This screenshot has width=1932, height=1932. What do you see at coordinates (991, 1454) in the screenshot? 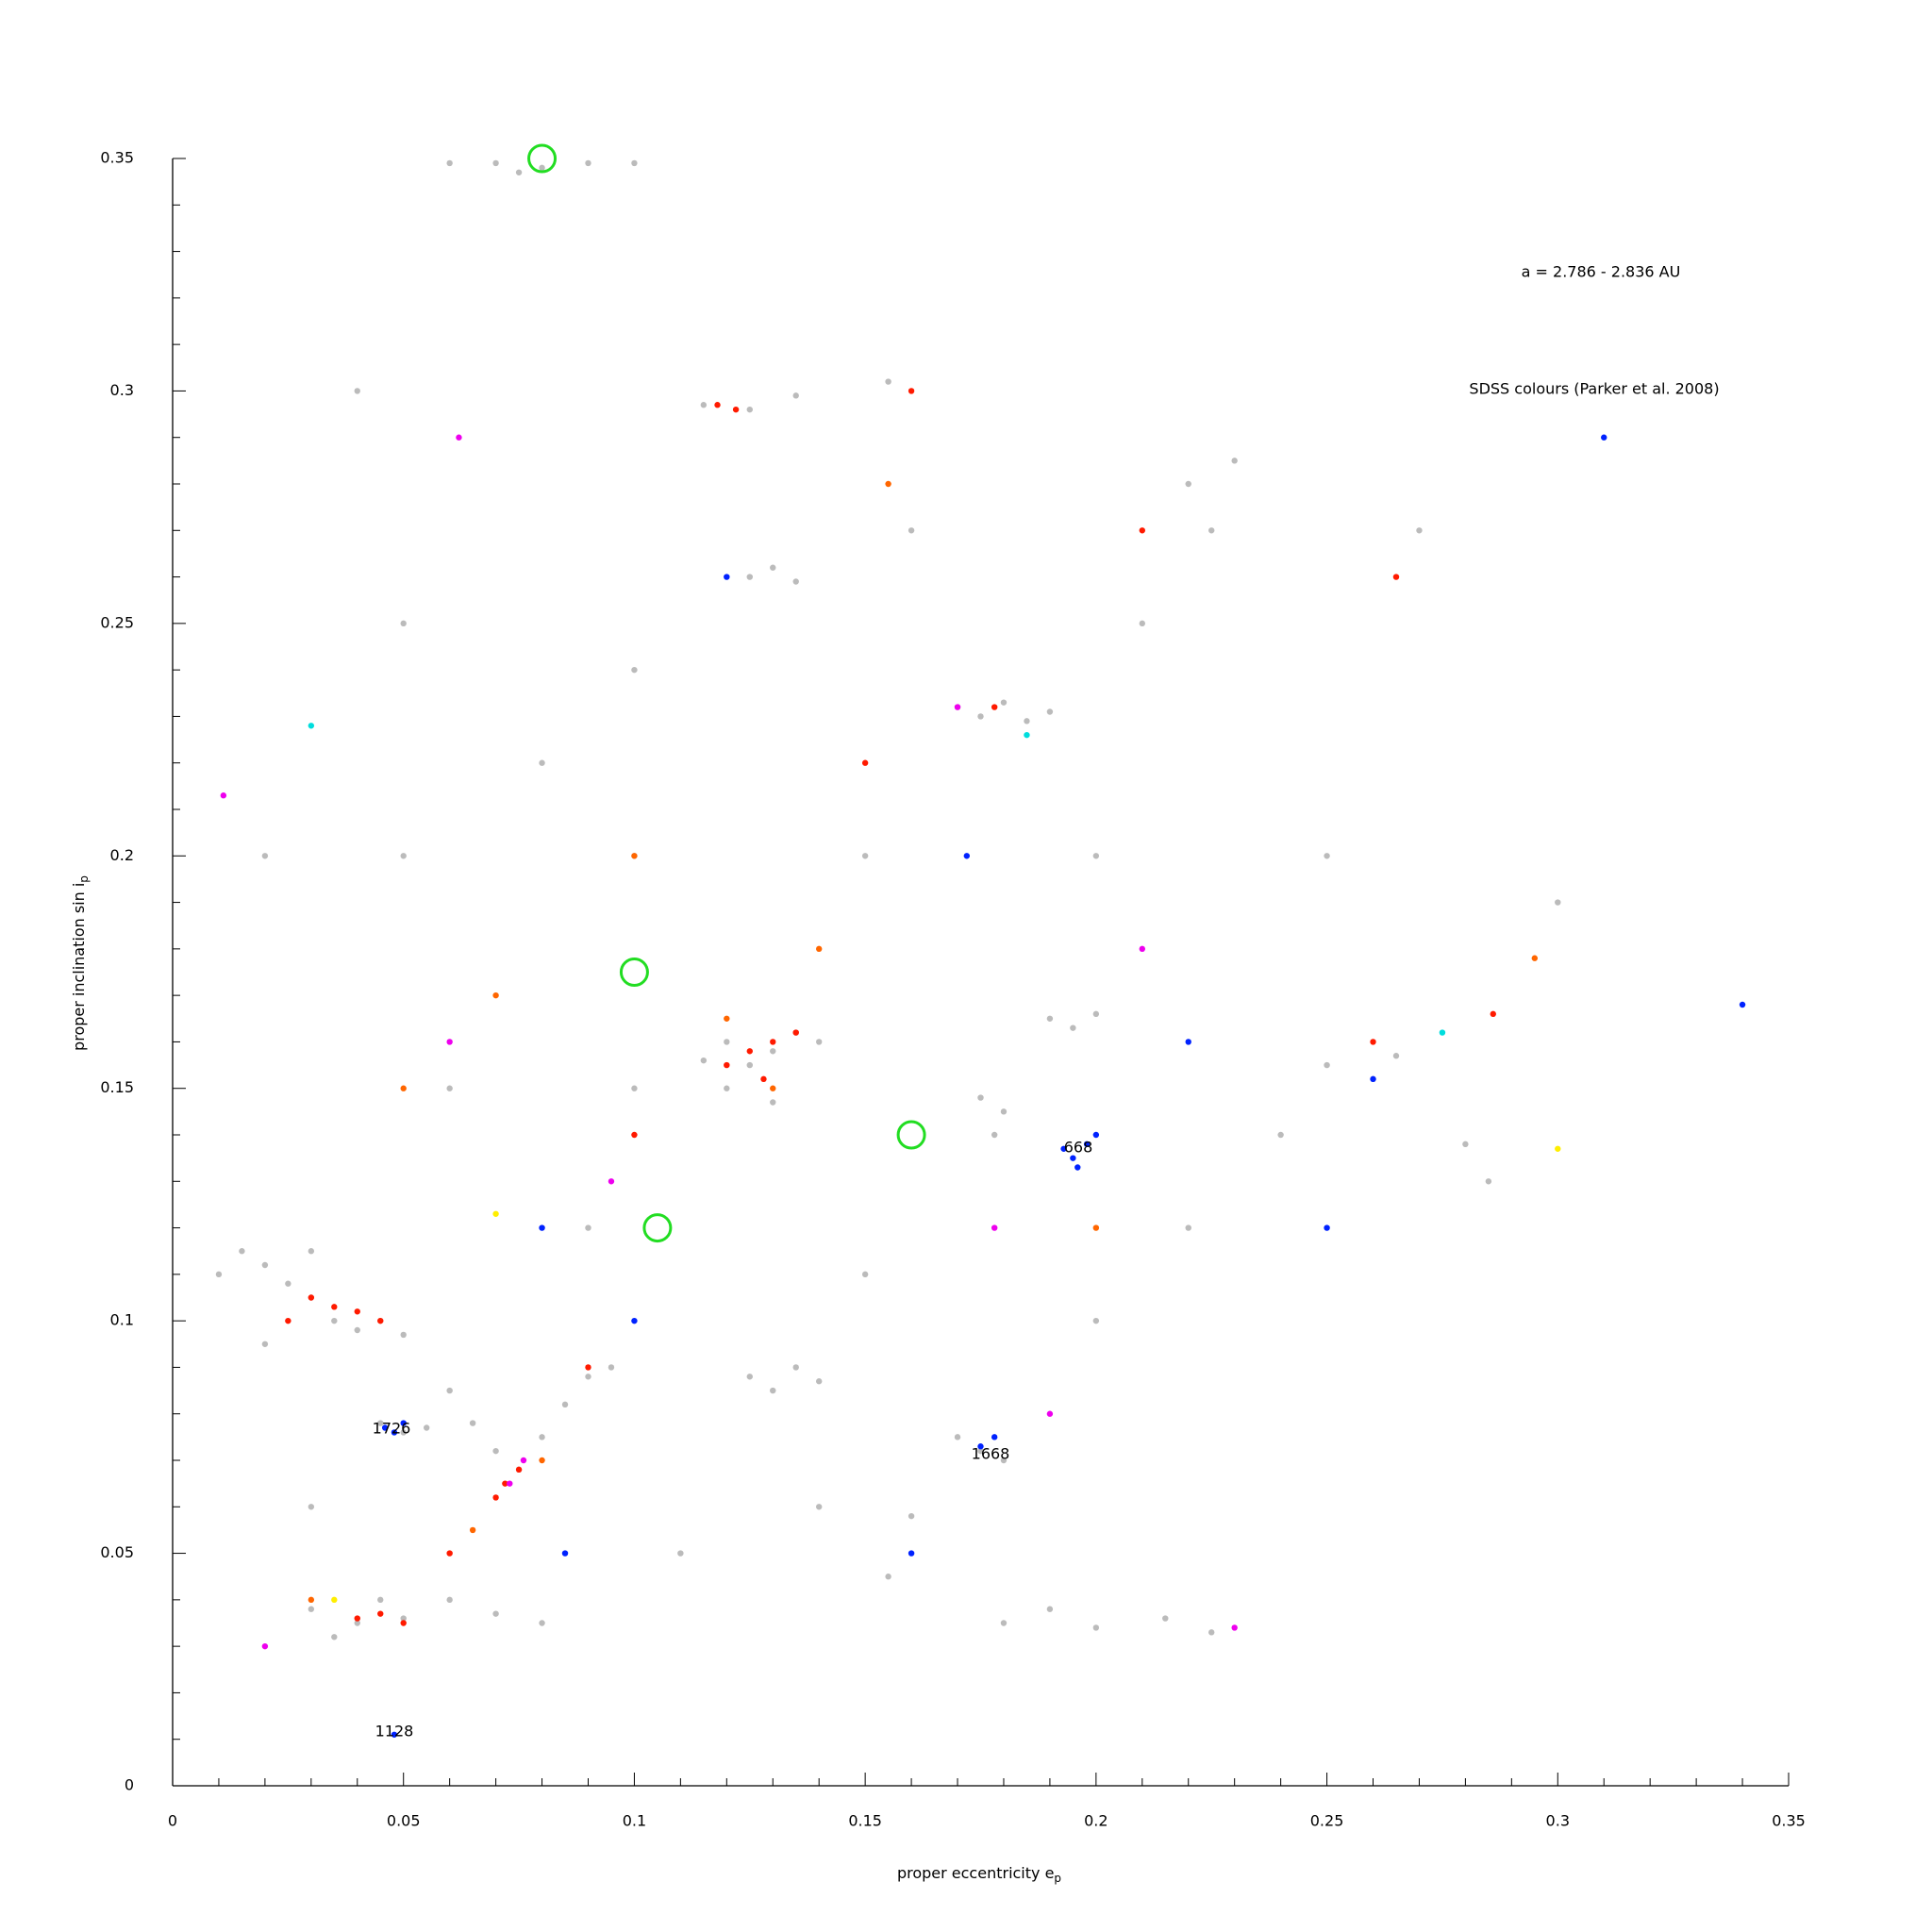
I see `annotation: 1668` at bounding box center [991, 1454].